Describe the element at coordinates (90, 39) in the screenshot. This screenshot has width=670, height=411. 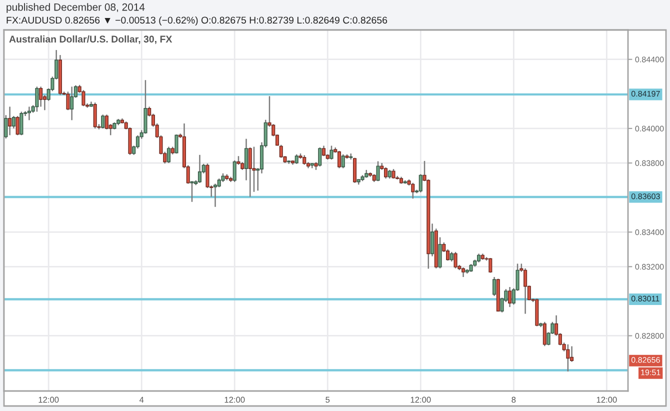
I see `chart-title: Australian Dollar/U.S. Dollar, 30, FX` at that location.